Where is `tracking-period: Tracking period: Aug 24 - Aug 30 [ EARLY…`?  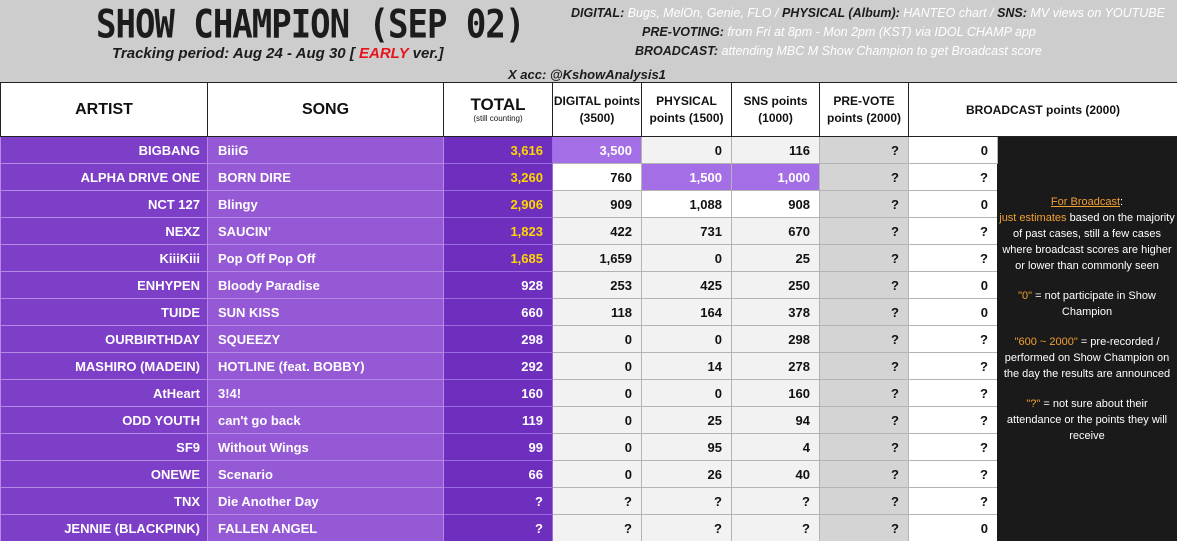
tracking-period: Tracking period: Aug 24 - Aug 30 [ EARLY… is located at coordinates (277, 53).